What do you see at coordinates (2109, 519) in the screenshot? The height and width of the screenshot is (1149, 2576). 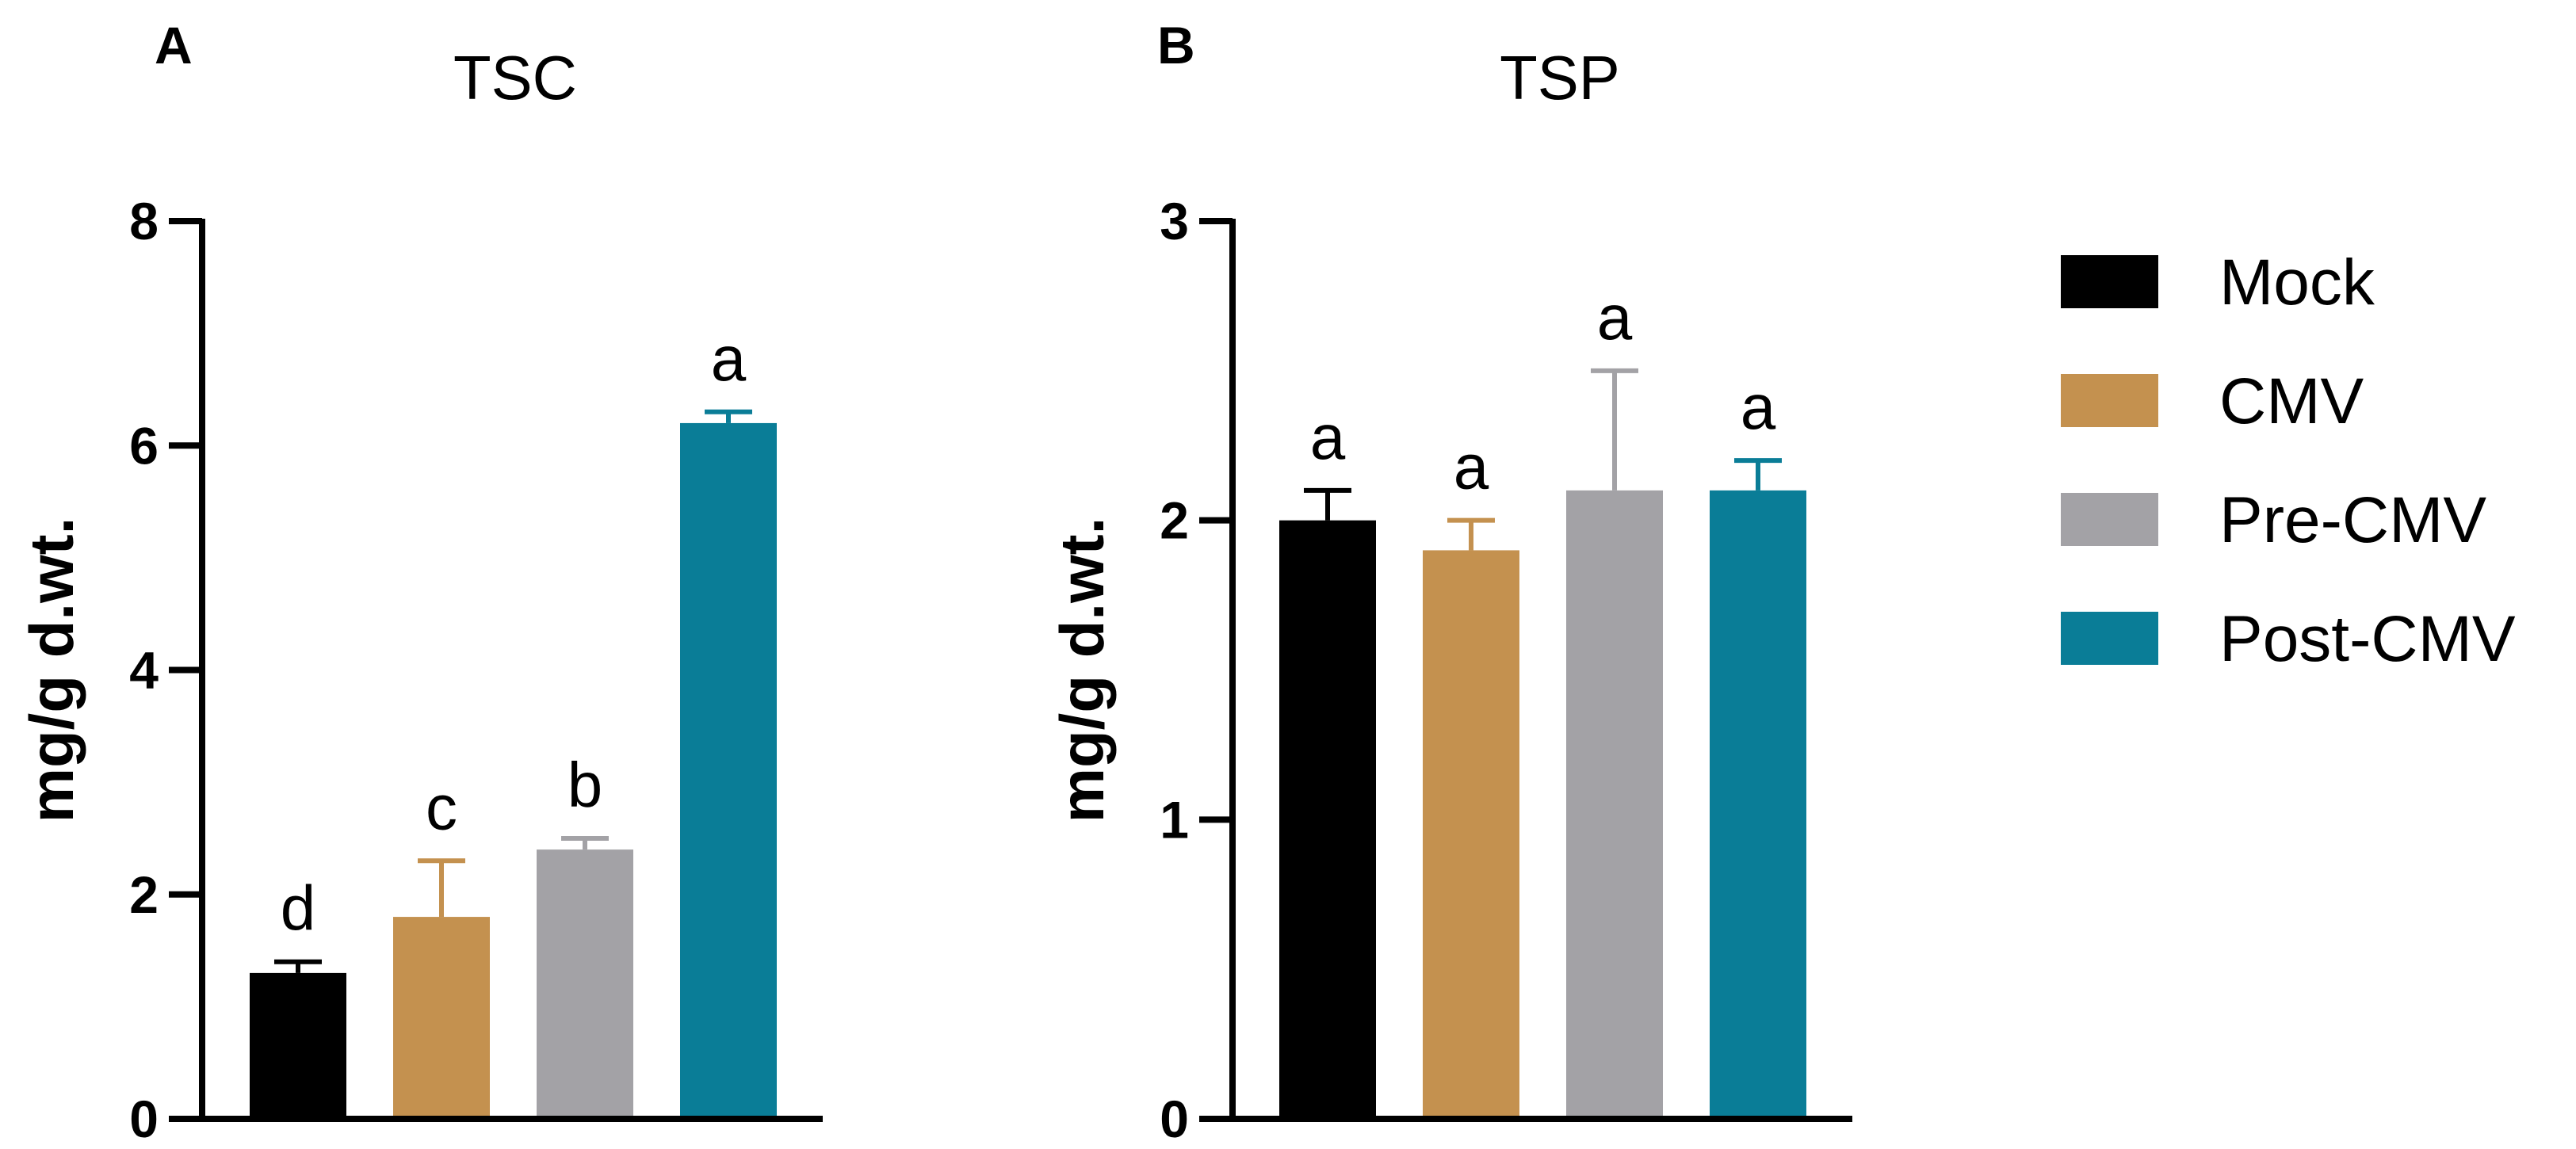 I see `legend-swatch-pre-cmv` at bounding box center [2109, 519].